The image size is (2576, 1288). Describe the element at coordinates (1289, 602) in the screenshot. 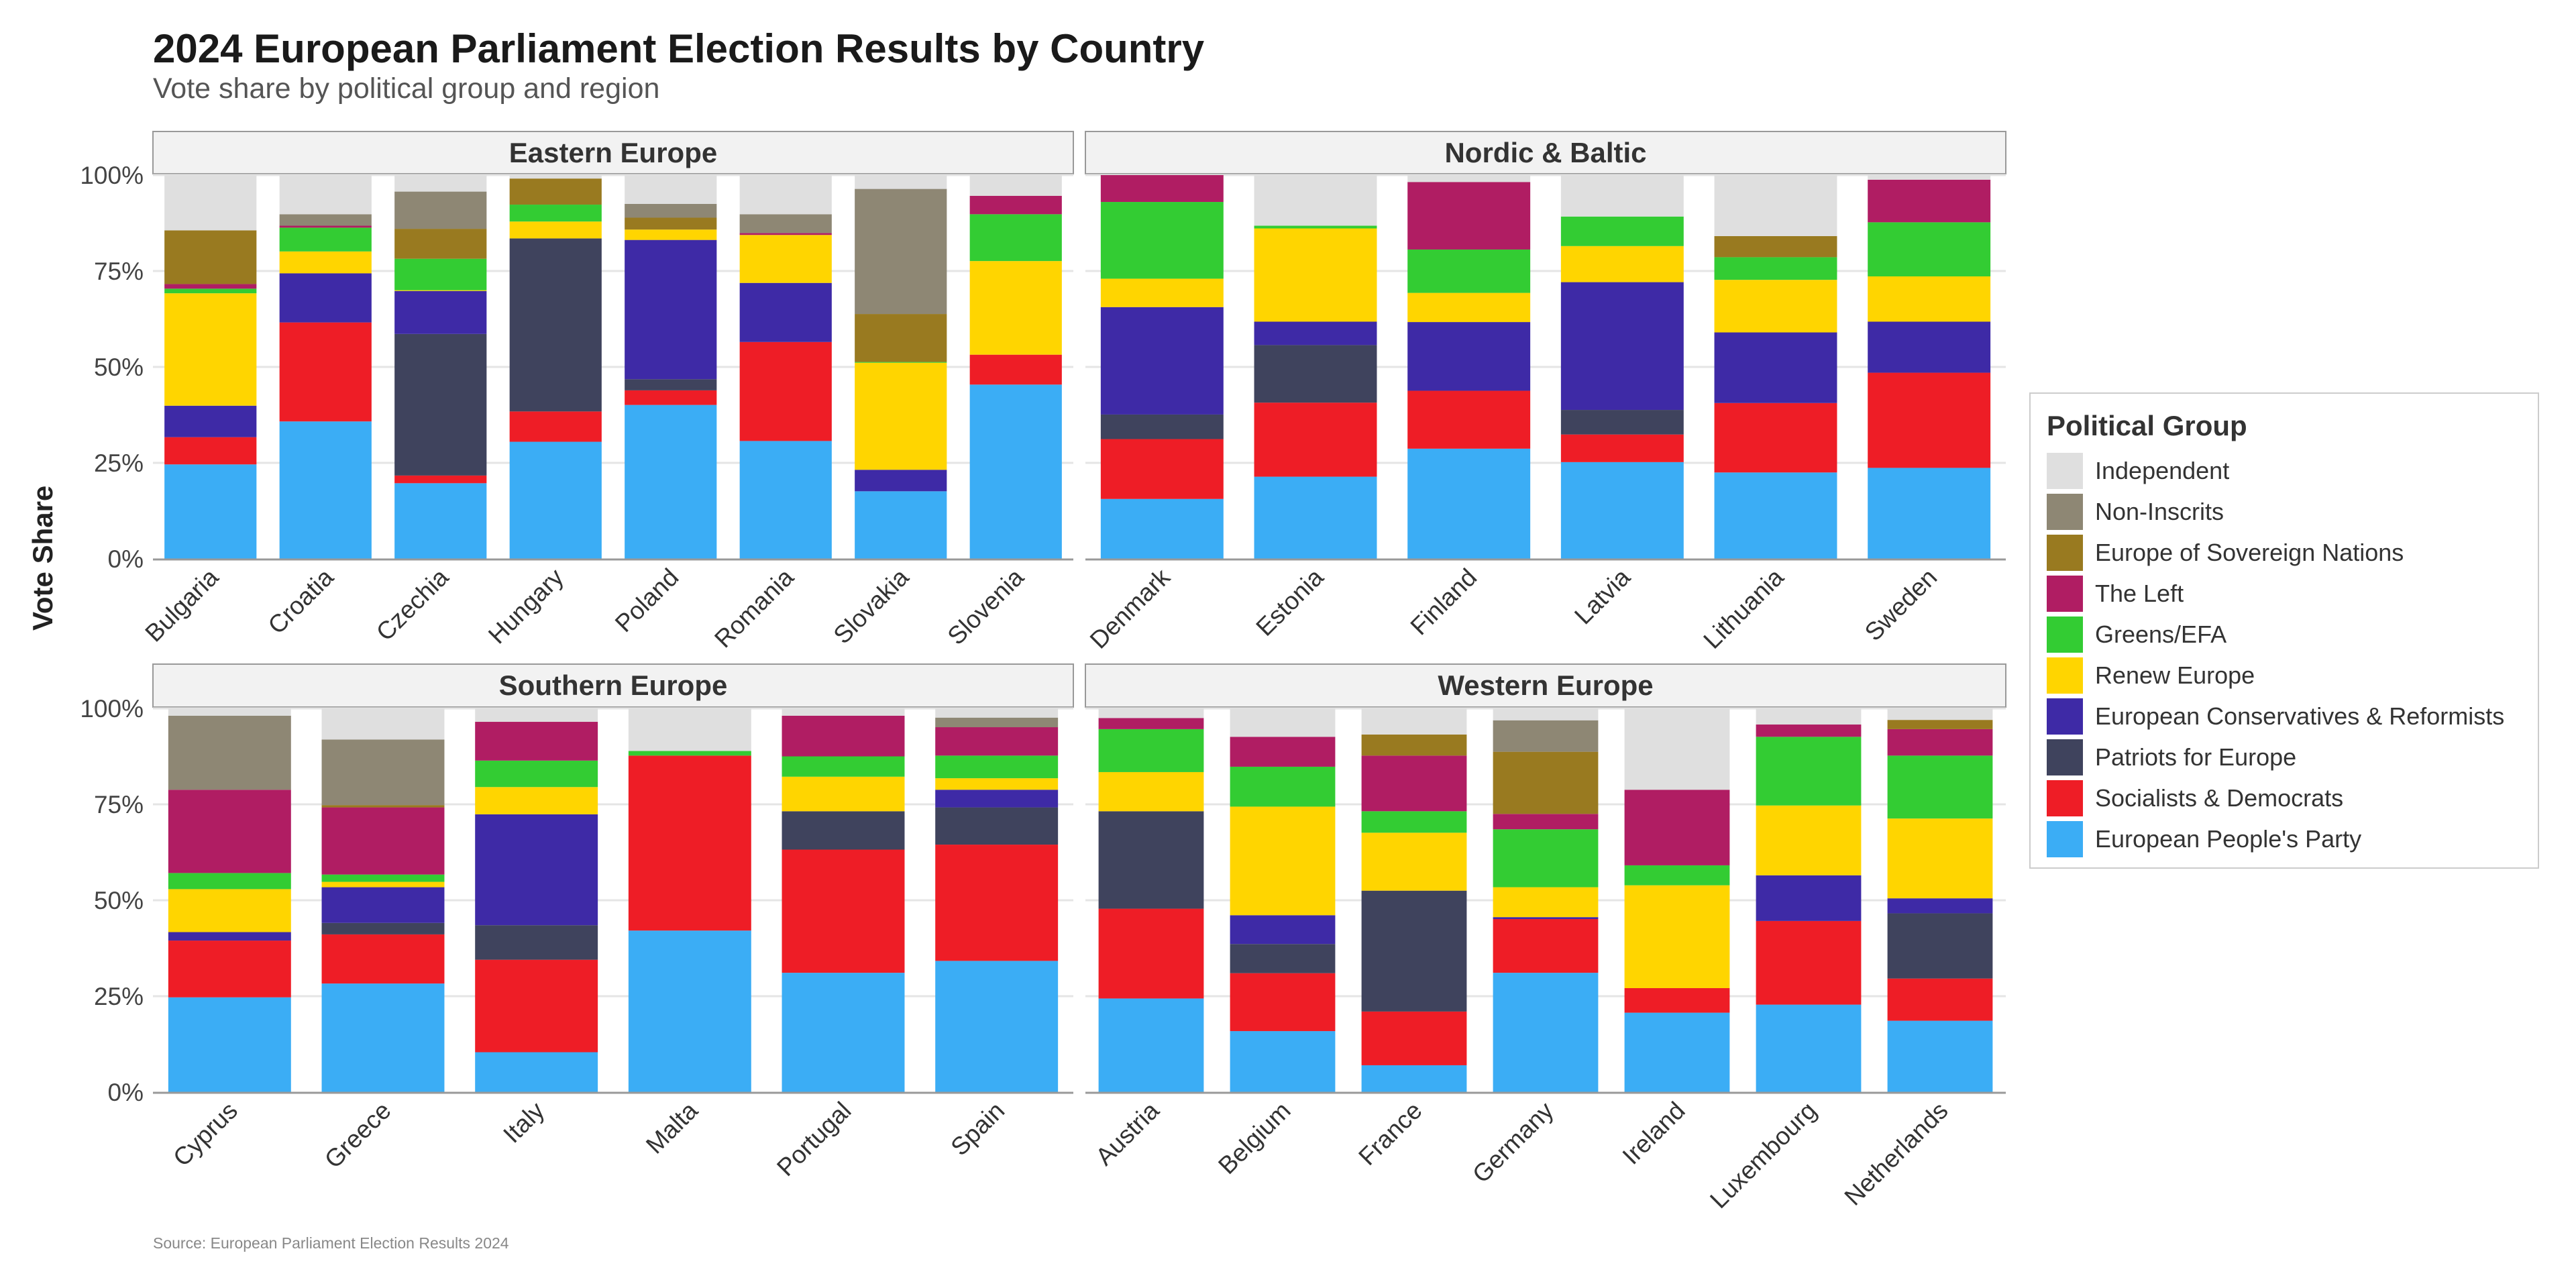

I see `x-tick-label: Estonia` at that location.